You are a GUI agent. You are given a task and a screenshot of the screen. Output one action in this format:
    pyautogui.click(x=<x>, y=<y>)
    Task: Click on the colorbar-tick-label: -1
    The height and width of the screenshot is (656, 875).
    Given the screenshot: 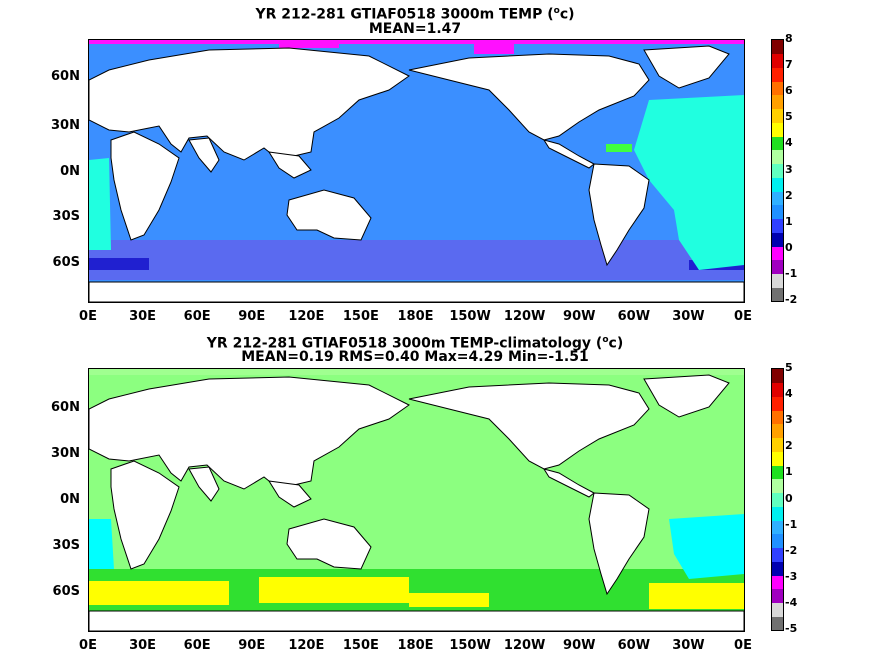 What is the action you would take?
    pyautogui.click(x=791, y=273)
    